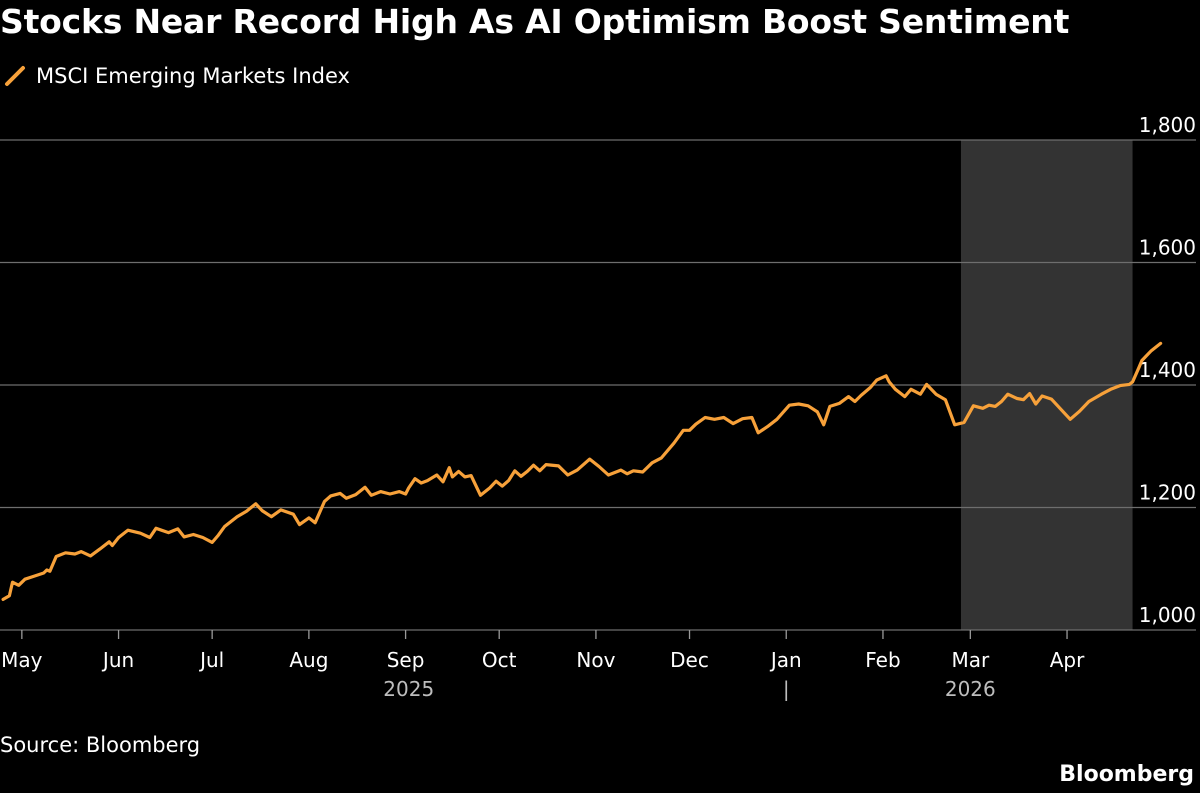  Describe the element at coordinates (595, 660) in the screenshot. I see `x-tick-label: Nov` at that location.